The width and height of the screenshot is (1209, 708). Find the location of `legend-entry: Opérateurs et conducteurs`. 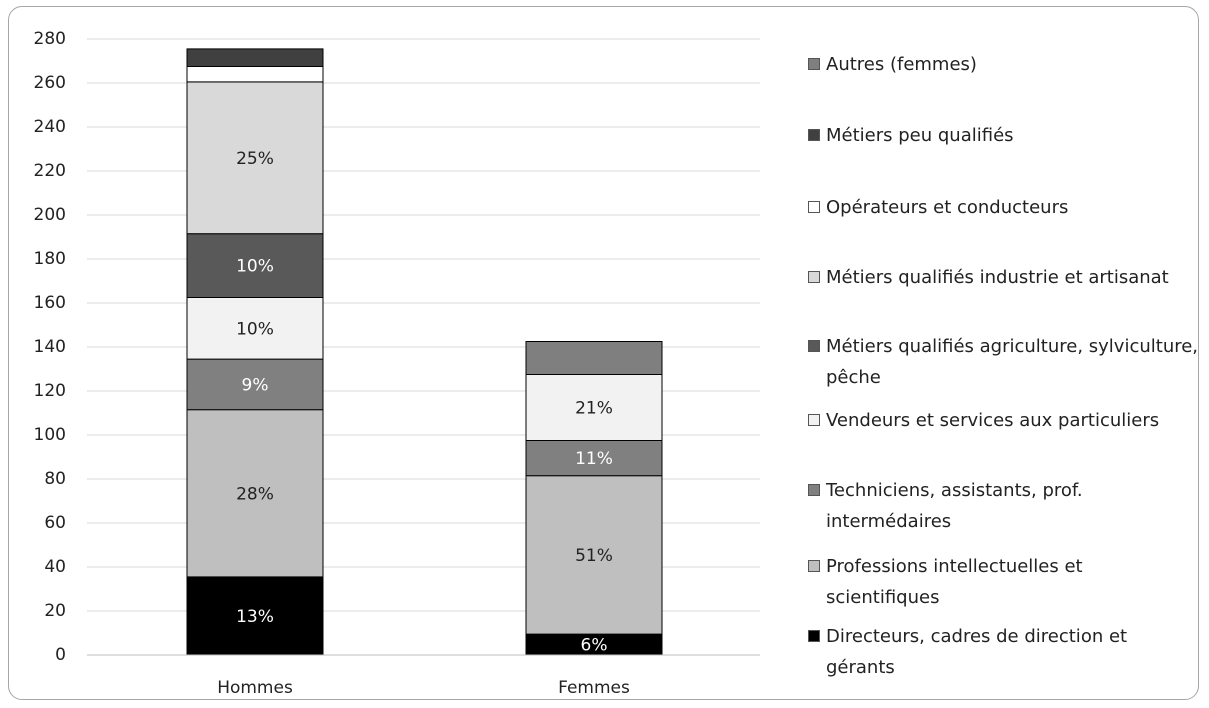

legend-entry: Opérateurs et conducteurs is located at coordinates (1003, 207).